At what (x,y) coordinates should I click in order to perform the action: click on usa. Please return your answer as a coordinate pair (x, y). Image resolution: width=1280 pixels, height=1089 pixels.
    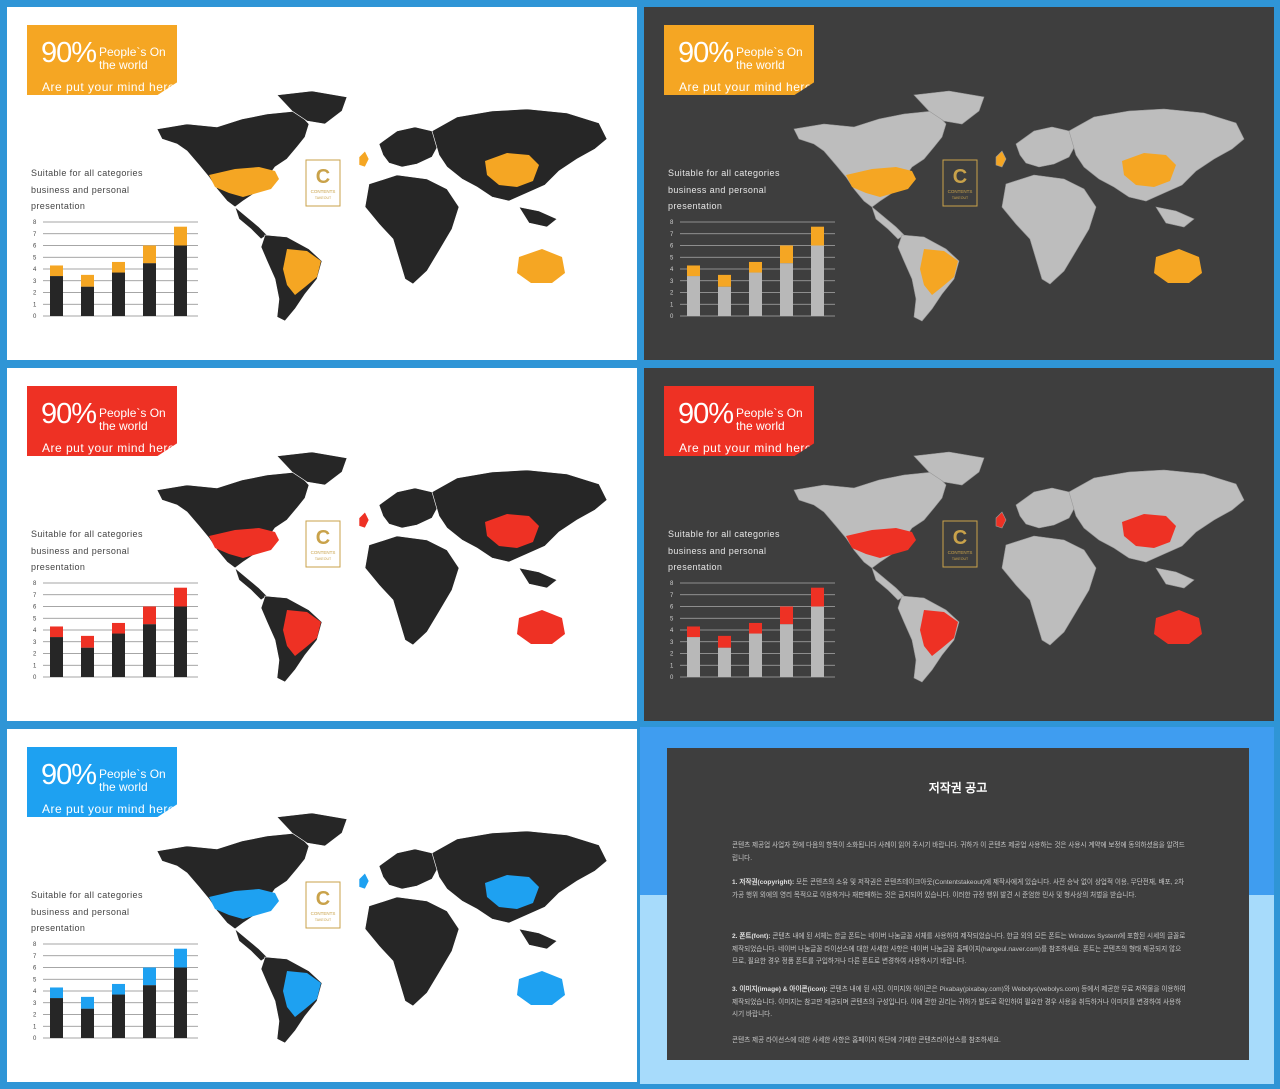
    Looking at the image, I should click on (881, 182).